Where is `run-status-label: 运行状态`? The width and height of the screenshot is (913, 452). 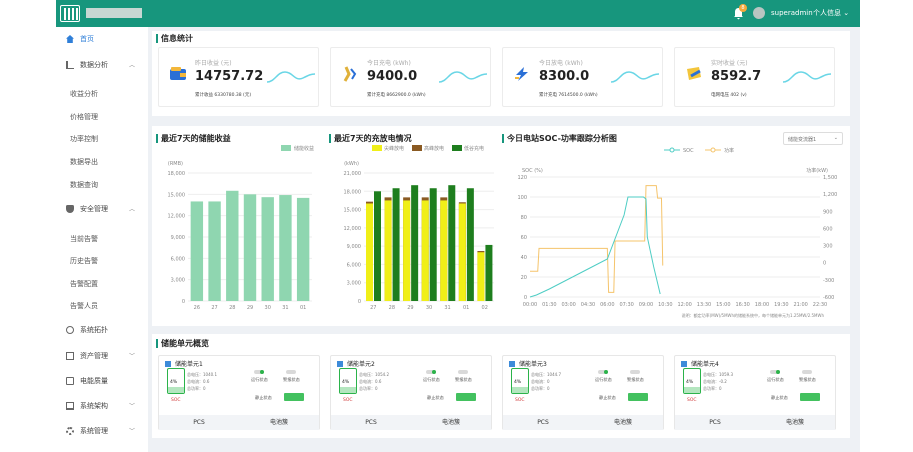
run-status-label: 运行状态 is located at coordinates (259, 379).